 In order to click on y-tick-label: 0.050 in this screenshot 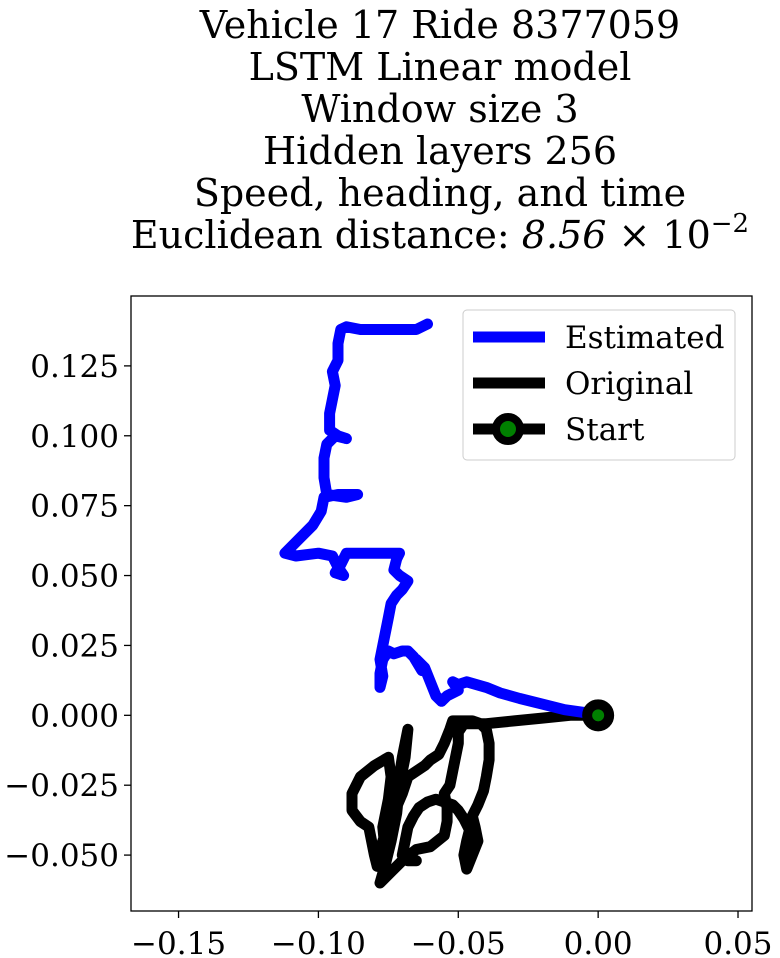, I will do `click(74, 577)`.